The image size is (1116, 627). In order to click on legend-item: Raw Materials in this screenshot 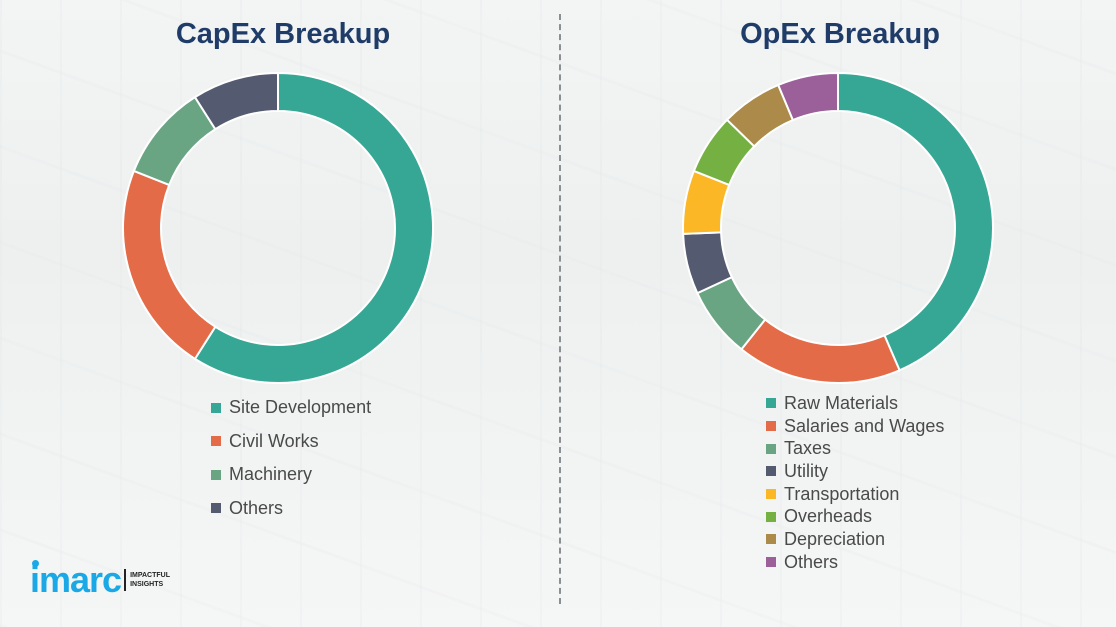, I will do `click(855, 403)`.